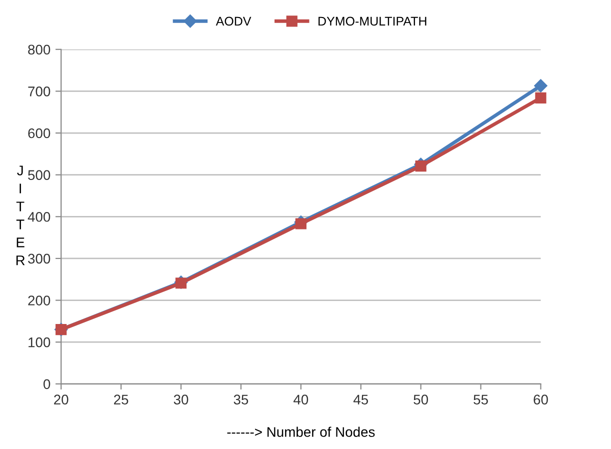 The width and height of the screenshot is (611, 449). I want to click on y-tick-label: 700, so click(39, 91).